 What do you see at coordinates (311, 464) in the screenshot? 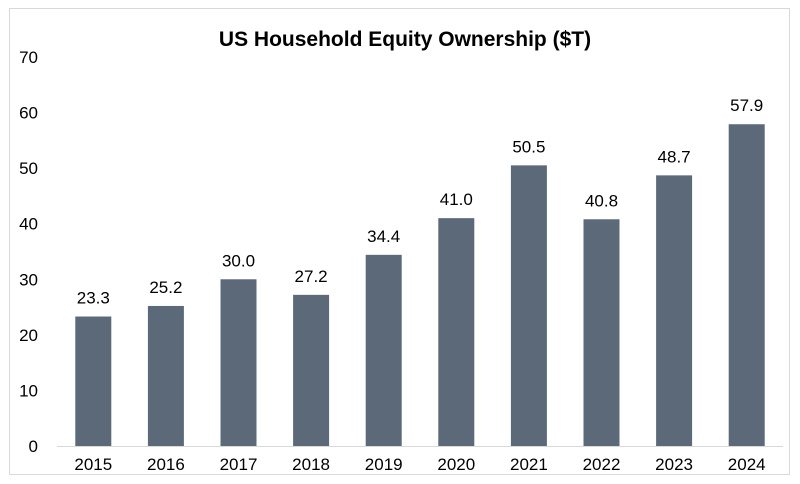
I see `x-tick-label: 2018` at bounding box center [311, 464].